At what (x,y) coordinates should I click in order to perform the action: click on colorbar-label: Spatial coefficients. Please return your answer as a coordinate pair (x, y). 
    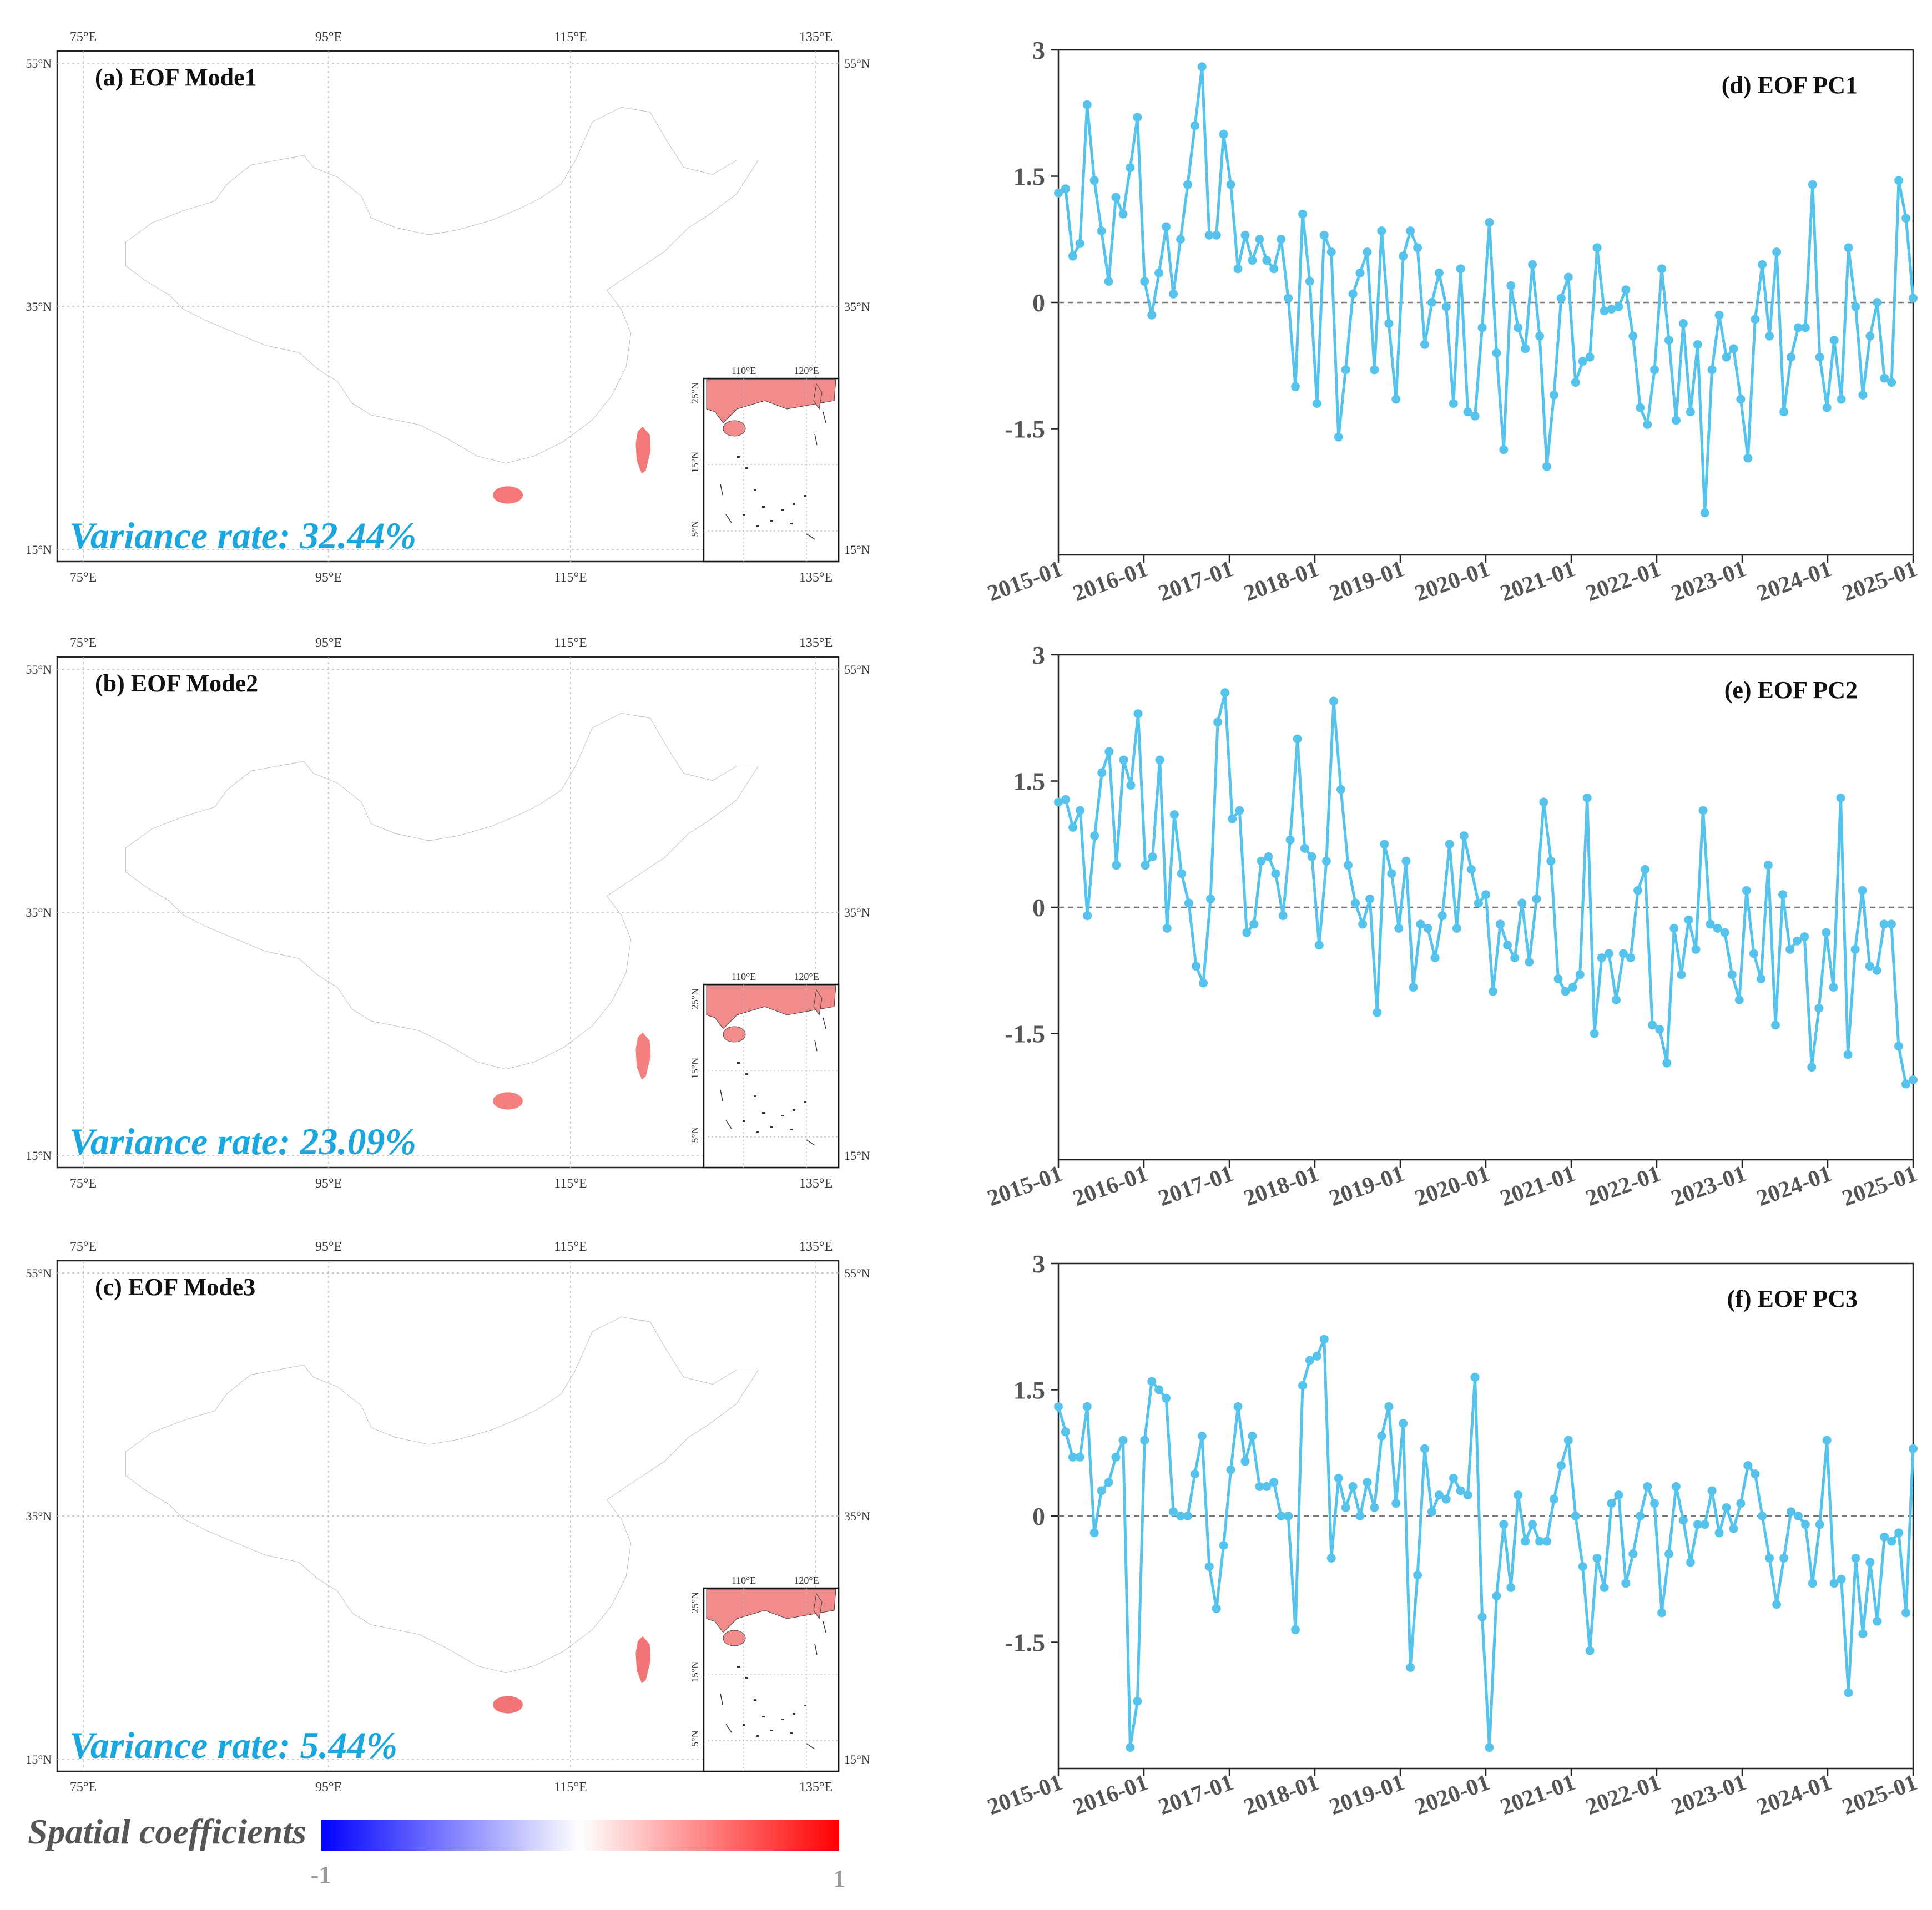
    Looking at the image, I should click on (167, 1831).